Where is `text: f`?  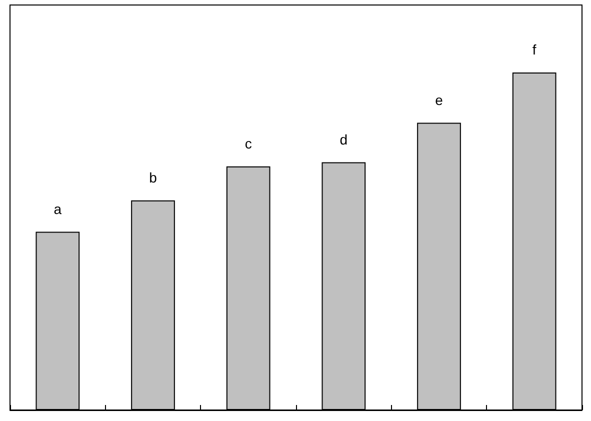 text: f is located at coordinates (534, 50).